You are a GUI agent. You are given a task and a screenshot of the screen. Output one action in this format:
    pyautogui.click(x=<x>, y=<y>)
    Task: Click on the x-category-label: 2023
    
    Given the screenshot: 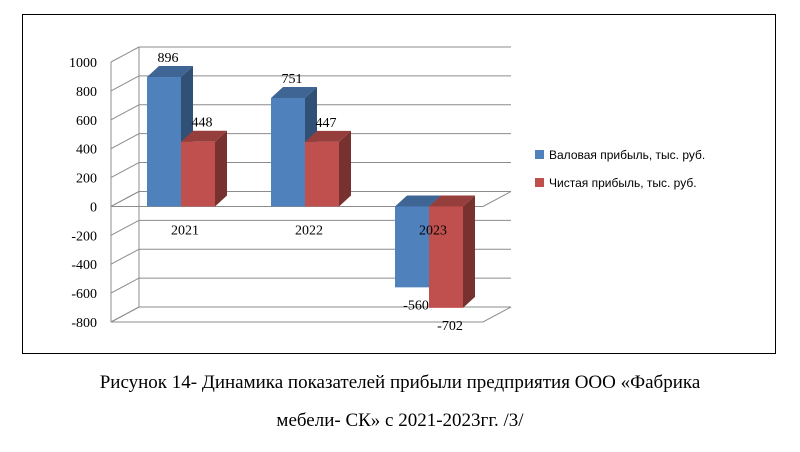 What is the action you would take?
    pyautogui.click(x=433, y=230)
    